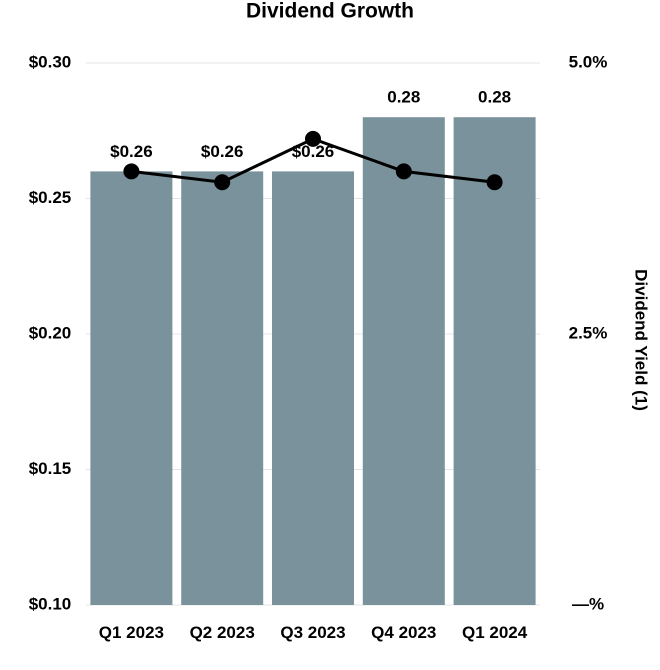 Image resolution: width=660 pixels, height=670 pixels. What do you see at coordinates (494, 632) in the screenshot?
I see `x-tick-label: Q1 2024` at bounding box center [494, 632].